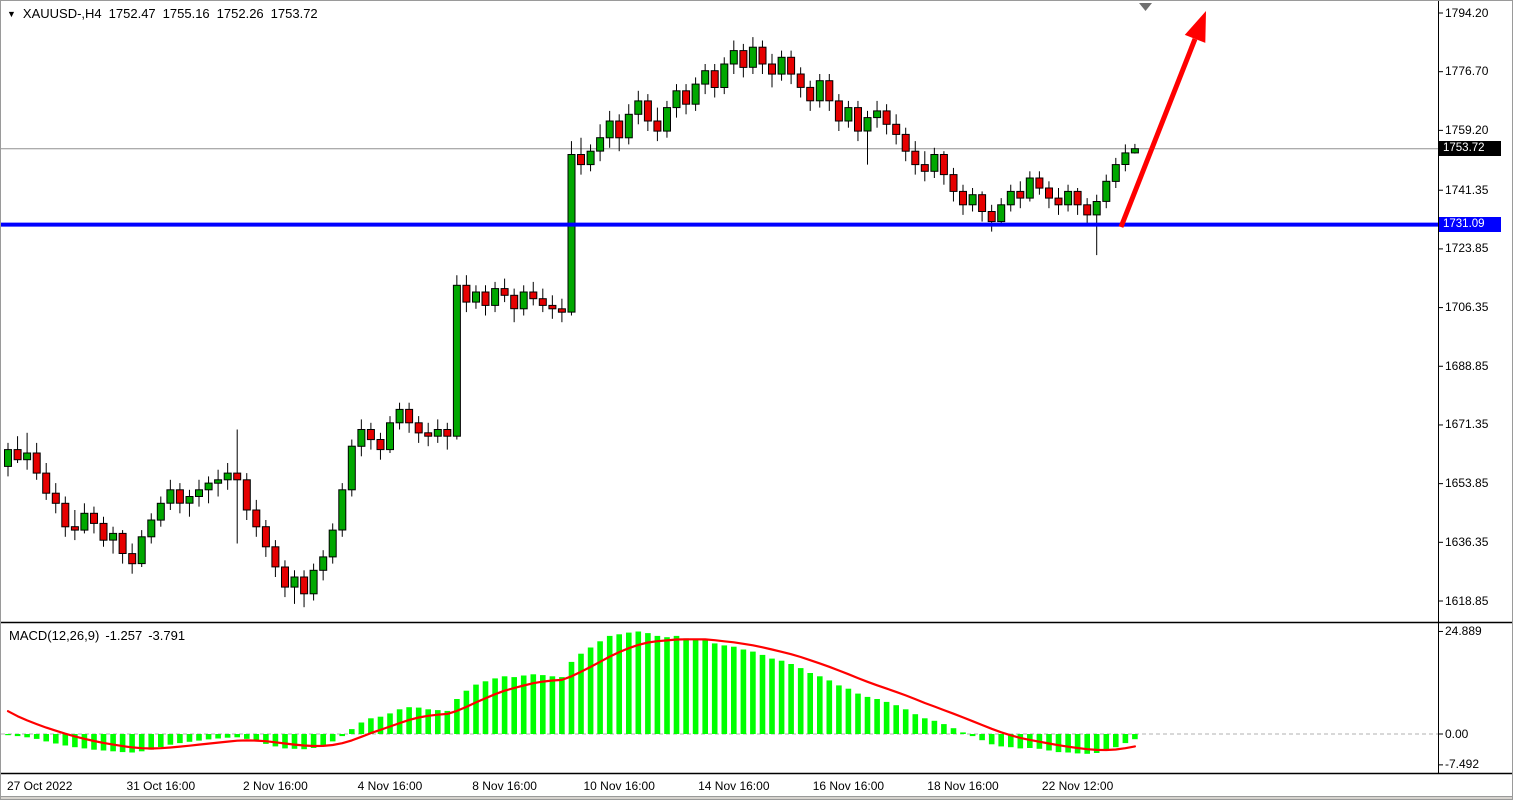  What do you see at coordinates (1145, 7) in the screenshot?
I see `chart-shift-marker` at bounding box center [1145, 7].